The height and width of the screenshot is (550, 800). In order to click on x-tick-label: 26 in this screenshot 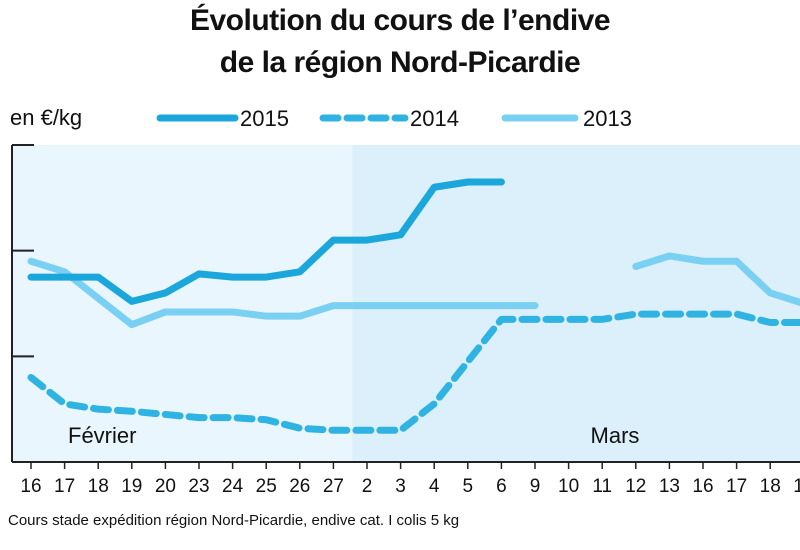, I will do `click(299, 486)`.